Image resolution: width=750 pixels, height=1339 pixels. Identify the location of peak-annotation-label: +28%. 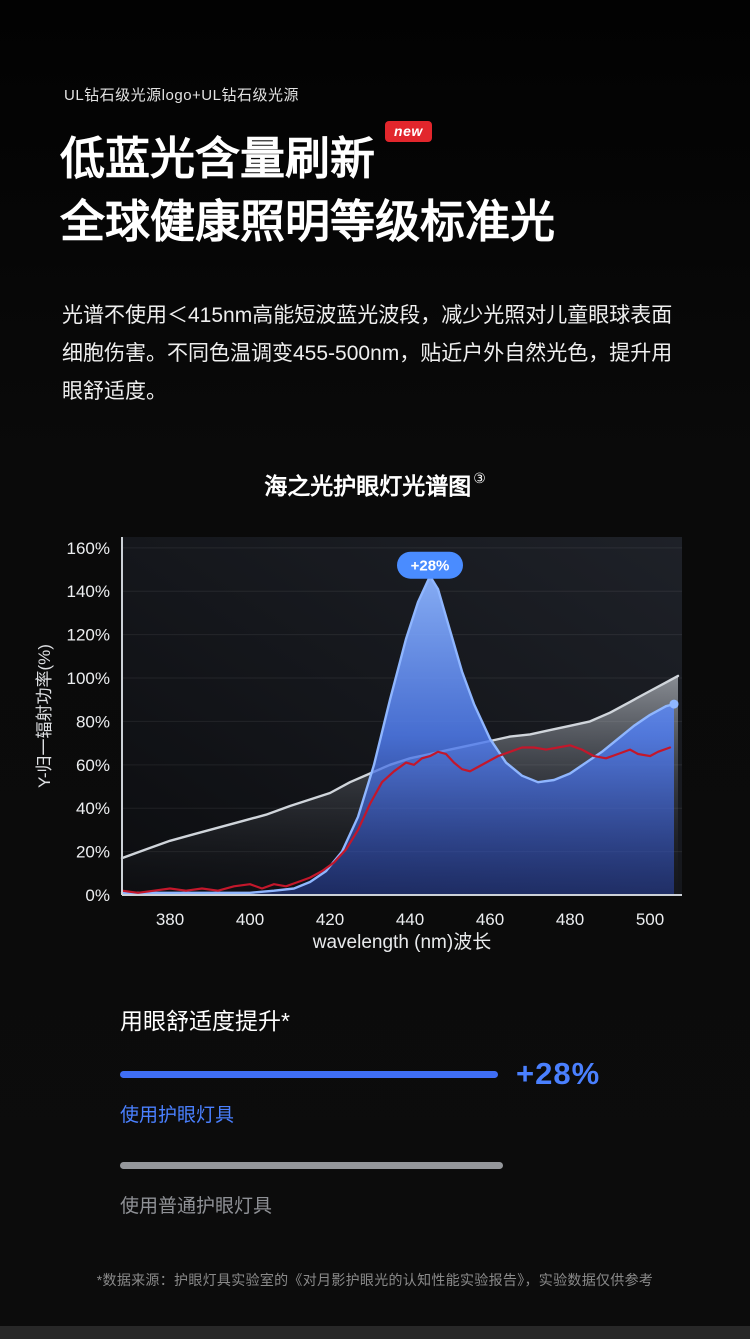
(430, 566).